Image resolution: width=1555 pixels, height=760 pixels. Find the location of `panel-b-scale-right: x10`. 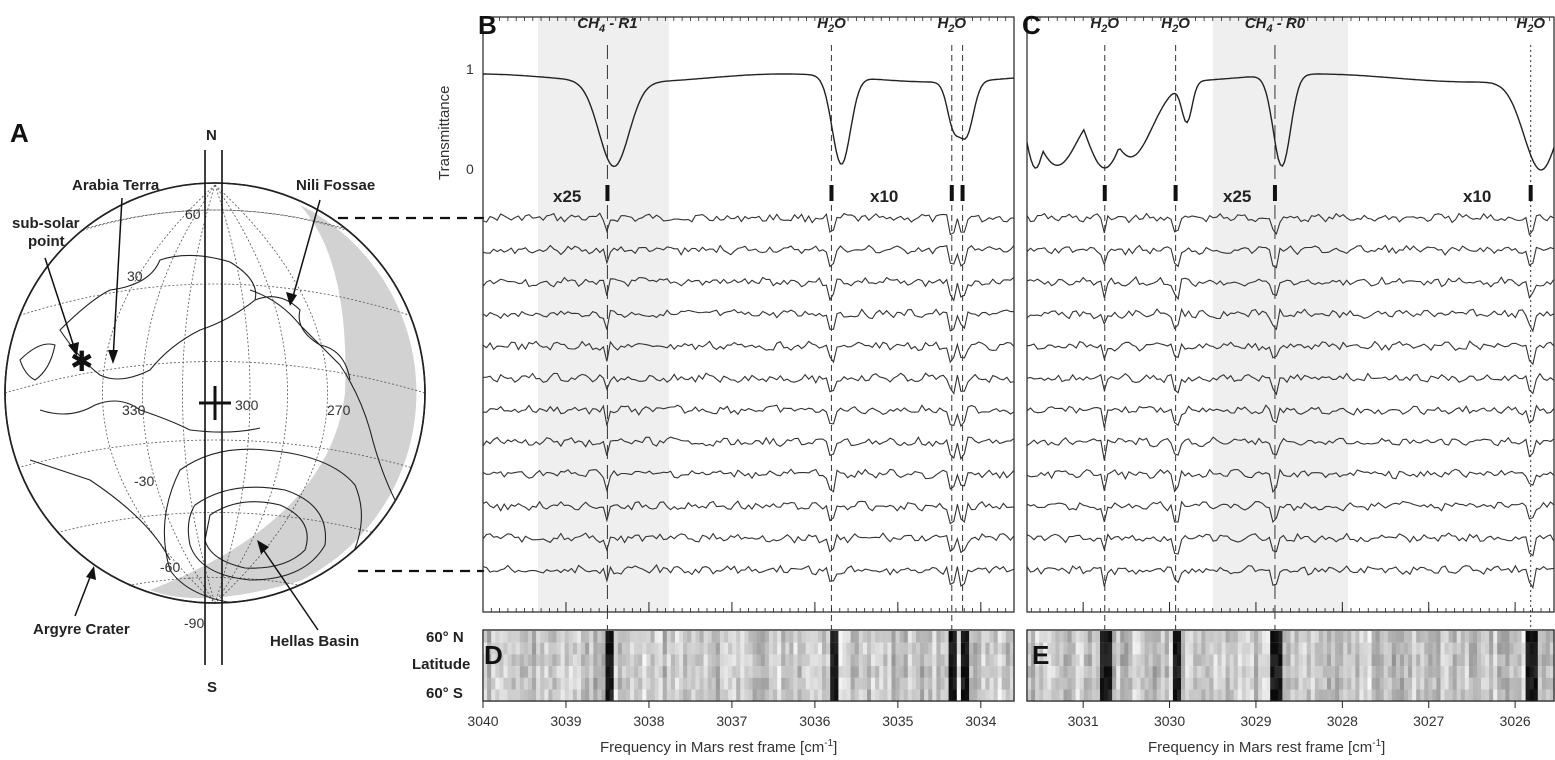

panel-b-scale-right: x10 is located at coordinates (884, 196).